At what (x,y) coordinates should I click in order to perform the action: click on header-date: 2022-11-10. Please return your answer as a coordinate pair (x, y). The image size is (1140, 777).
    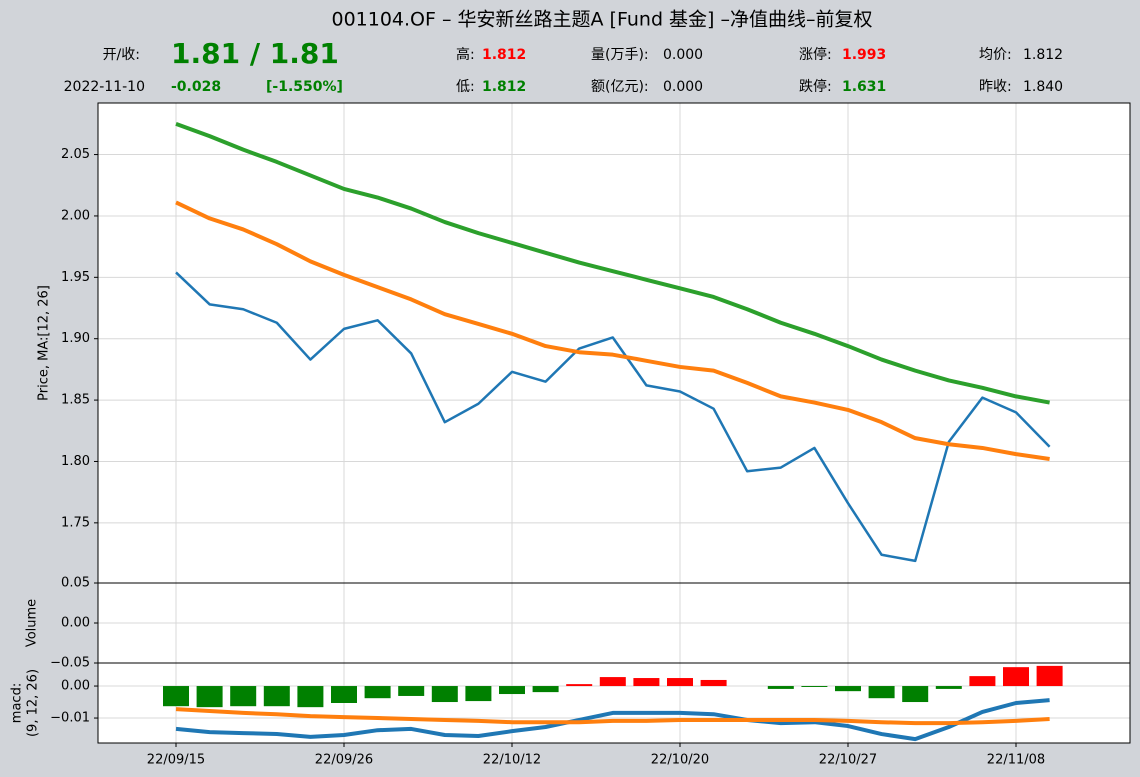
    Looking at the image, I should click on (104, 87).